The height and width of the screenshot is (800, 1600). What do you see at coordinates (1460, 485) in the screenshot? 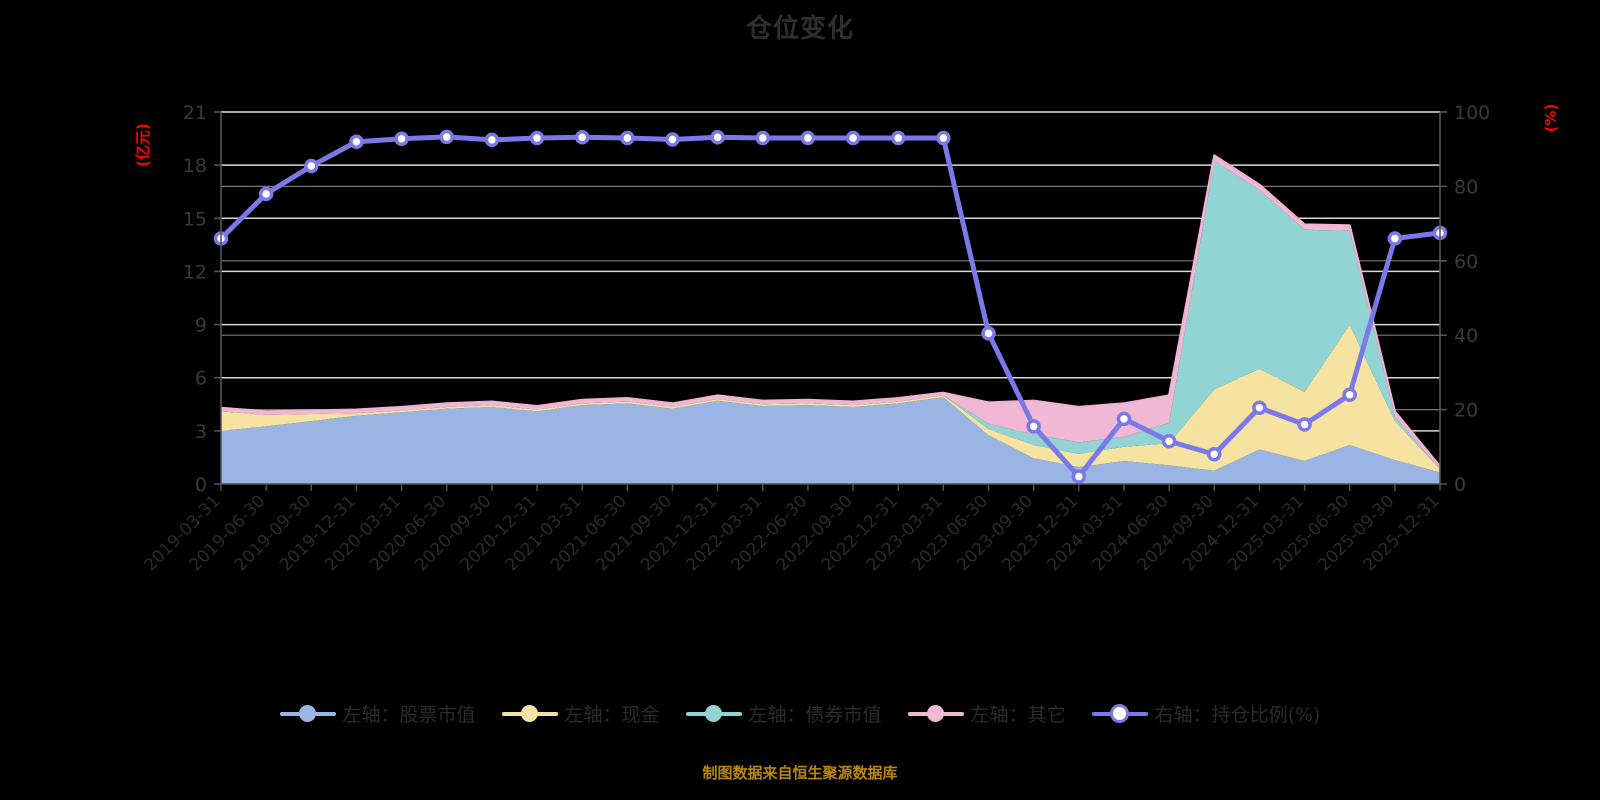
I see `right-tick-label: 0` at bounding box center [1460, 485].